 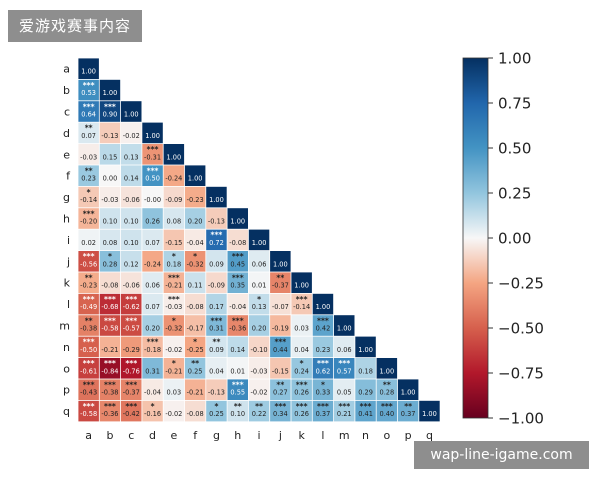 What do you see at coordinates (152, 286) in the screenshot?
I see `cell-value-label: 0.06` at bounding box center [152, 286].